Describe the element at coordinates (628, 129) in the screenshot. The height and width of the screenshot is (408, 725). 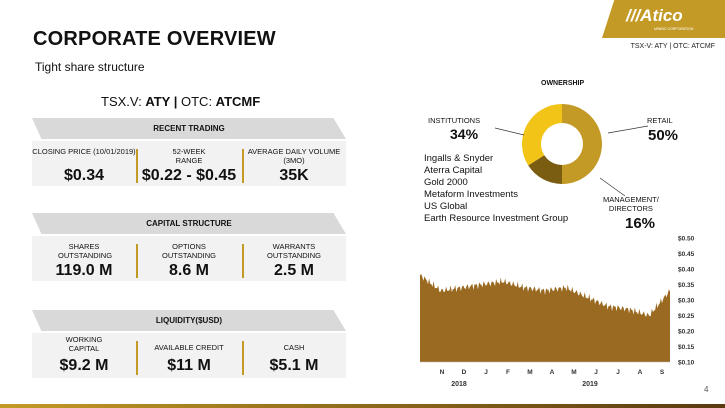
I see `leader-line-retail` at that location.